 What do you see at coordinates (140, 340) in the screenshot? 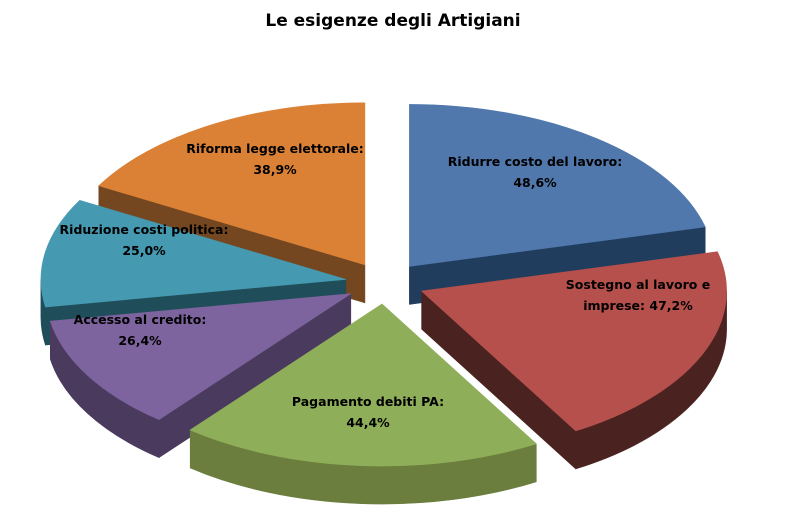
I see `slice-label-accesso-al-credito-line-2: 26,4%` at bounding box center [140, 340].